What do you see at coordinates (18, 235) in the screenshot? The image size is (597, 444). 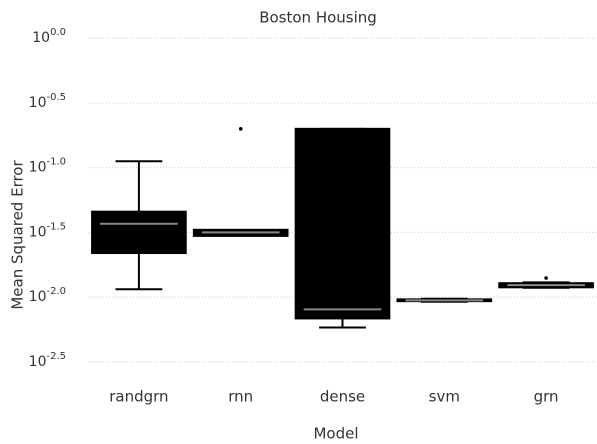 I see `y-axis-title: Mean Squared Error` at bounding box center [18, 235].